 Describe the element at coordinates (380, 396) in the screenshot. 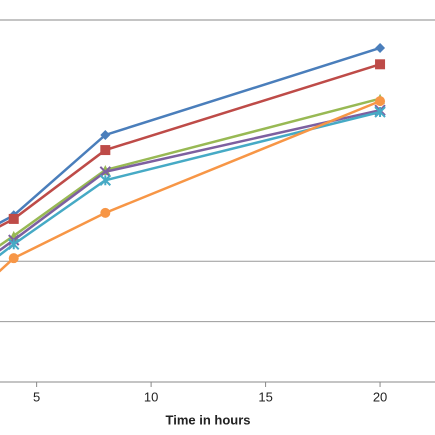

I see `x-tick-label: 20` at that location.